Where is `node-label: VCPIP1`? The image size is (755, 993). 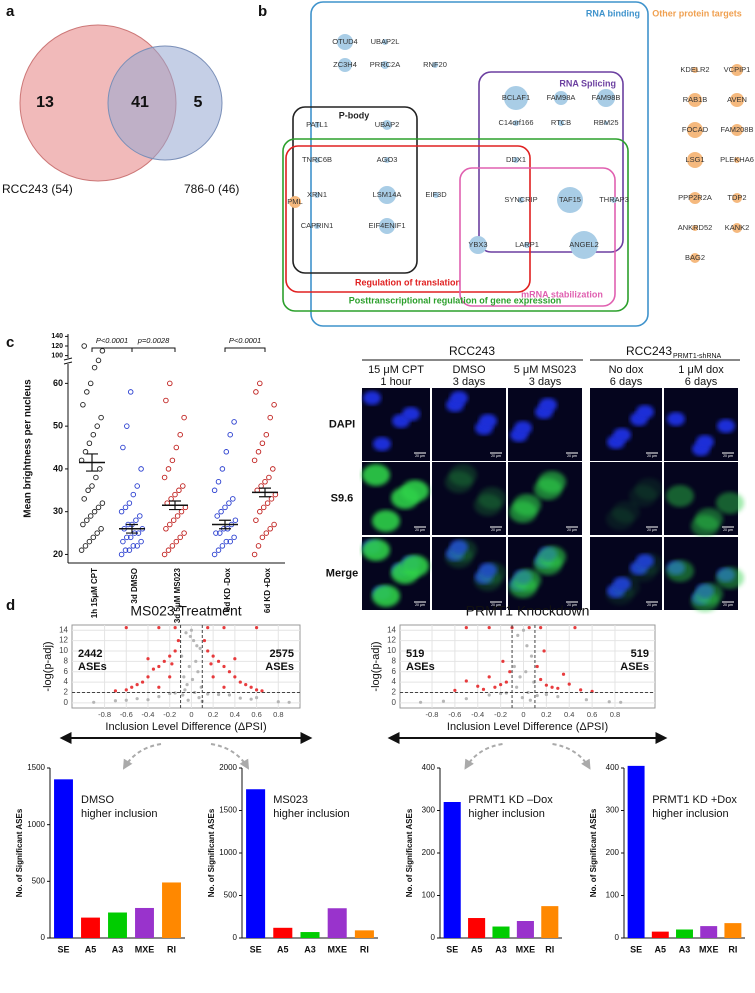
node-label: VCPIP1 is located at coordinates (737, 69).